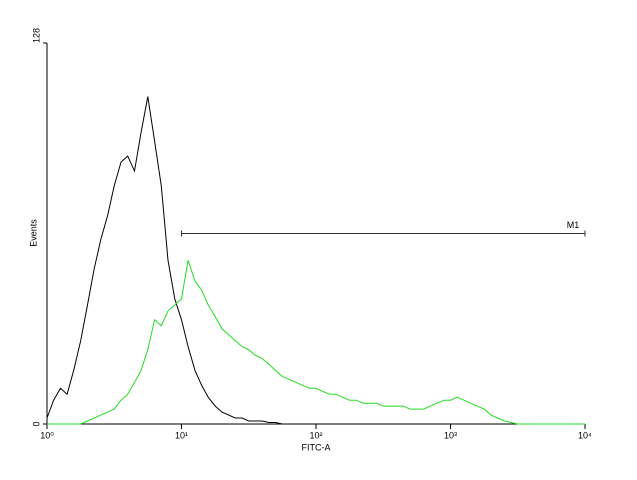  I want to click on x-tick-label: 10¹, so click(181, 435).